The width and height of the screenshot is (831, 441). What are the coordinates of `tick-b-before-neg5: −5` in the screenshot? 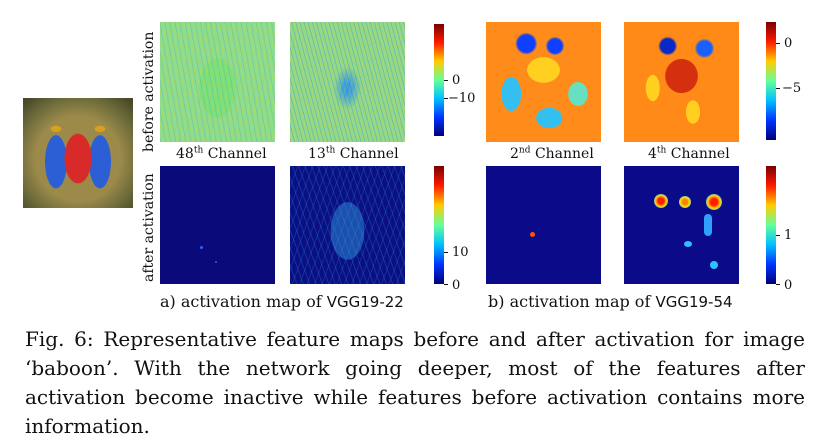 It's located at (792, 88).